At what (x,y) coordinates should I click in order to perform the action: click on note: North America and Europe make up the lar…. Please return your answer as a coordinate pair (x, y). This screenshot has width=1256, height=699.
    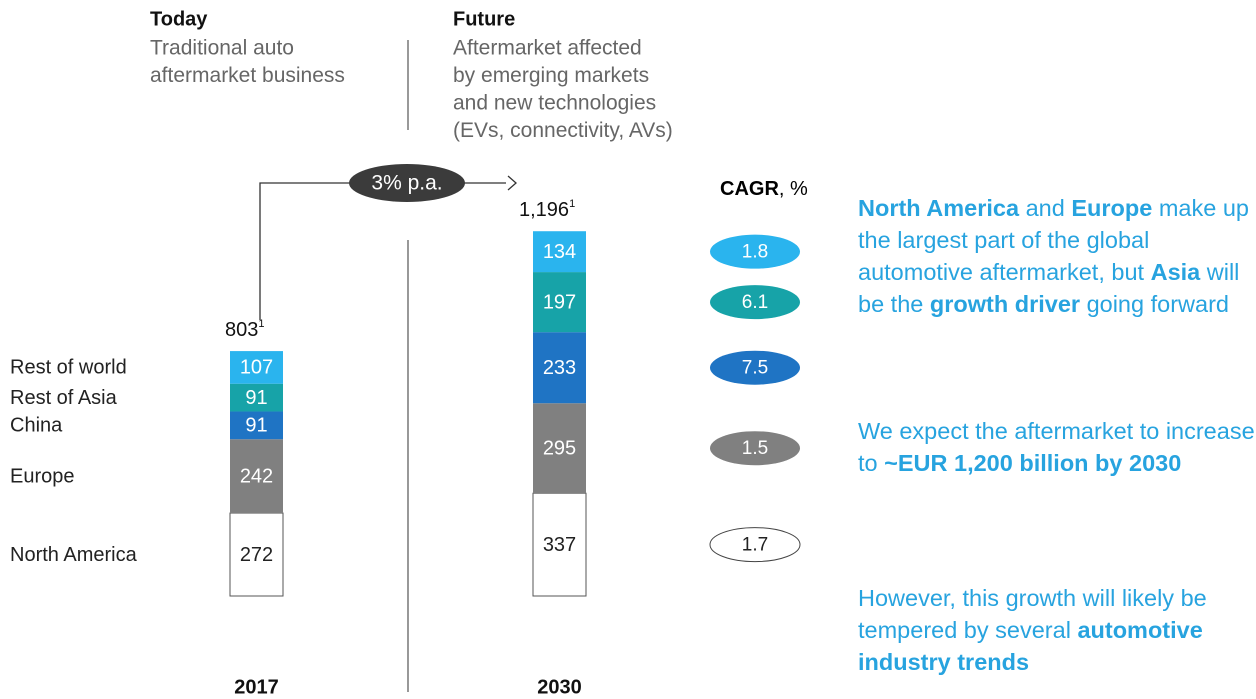
    Looking at the image, I should click on (1057, 256).